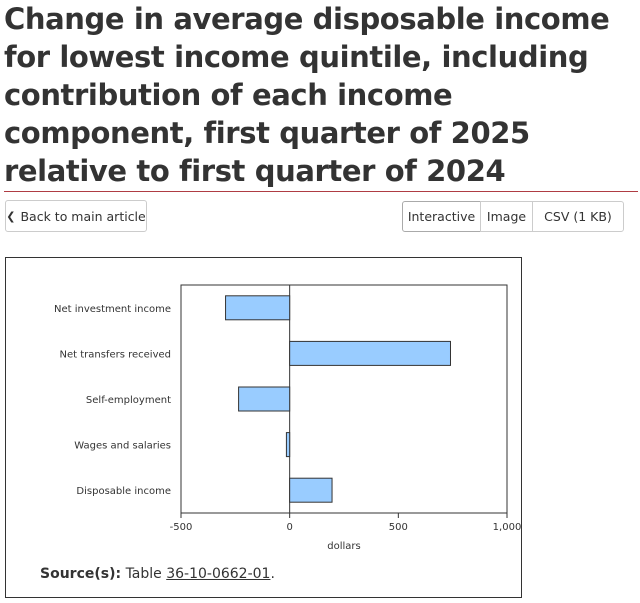 The width and height of the screenshot is (640, 603). Describe the element at coordinates (578, 216) in the screenshot. I see `csv-download-button: CSV (1 KB)` at that location.